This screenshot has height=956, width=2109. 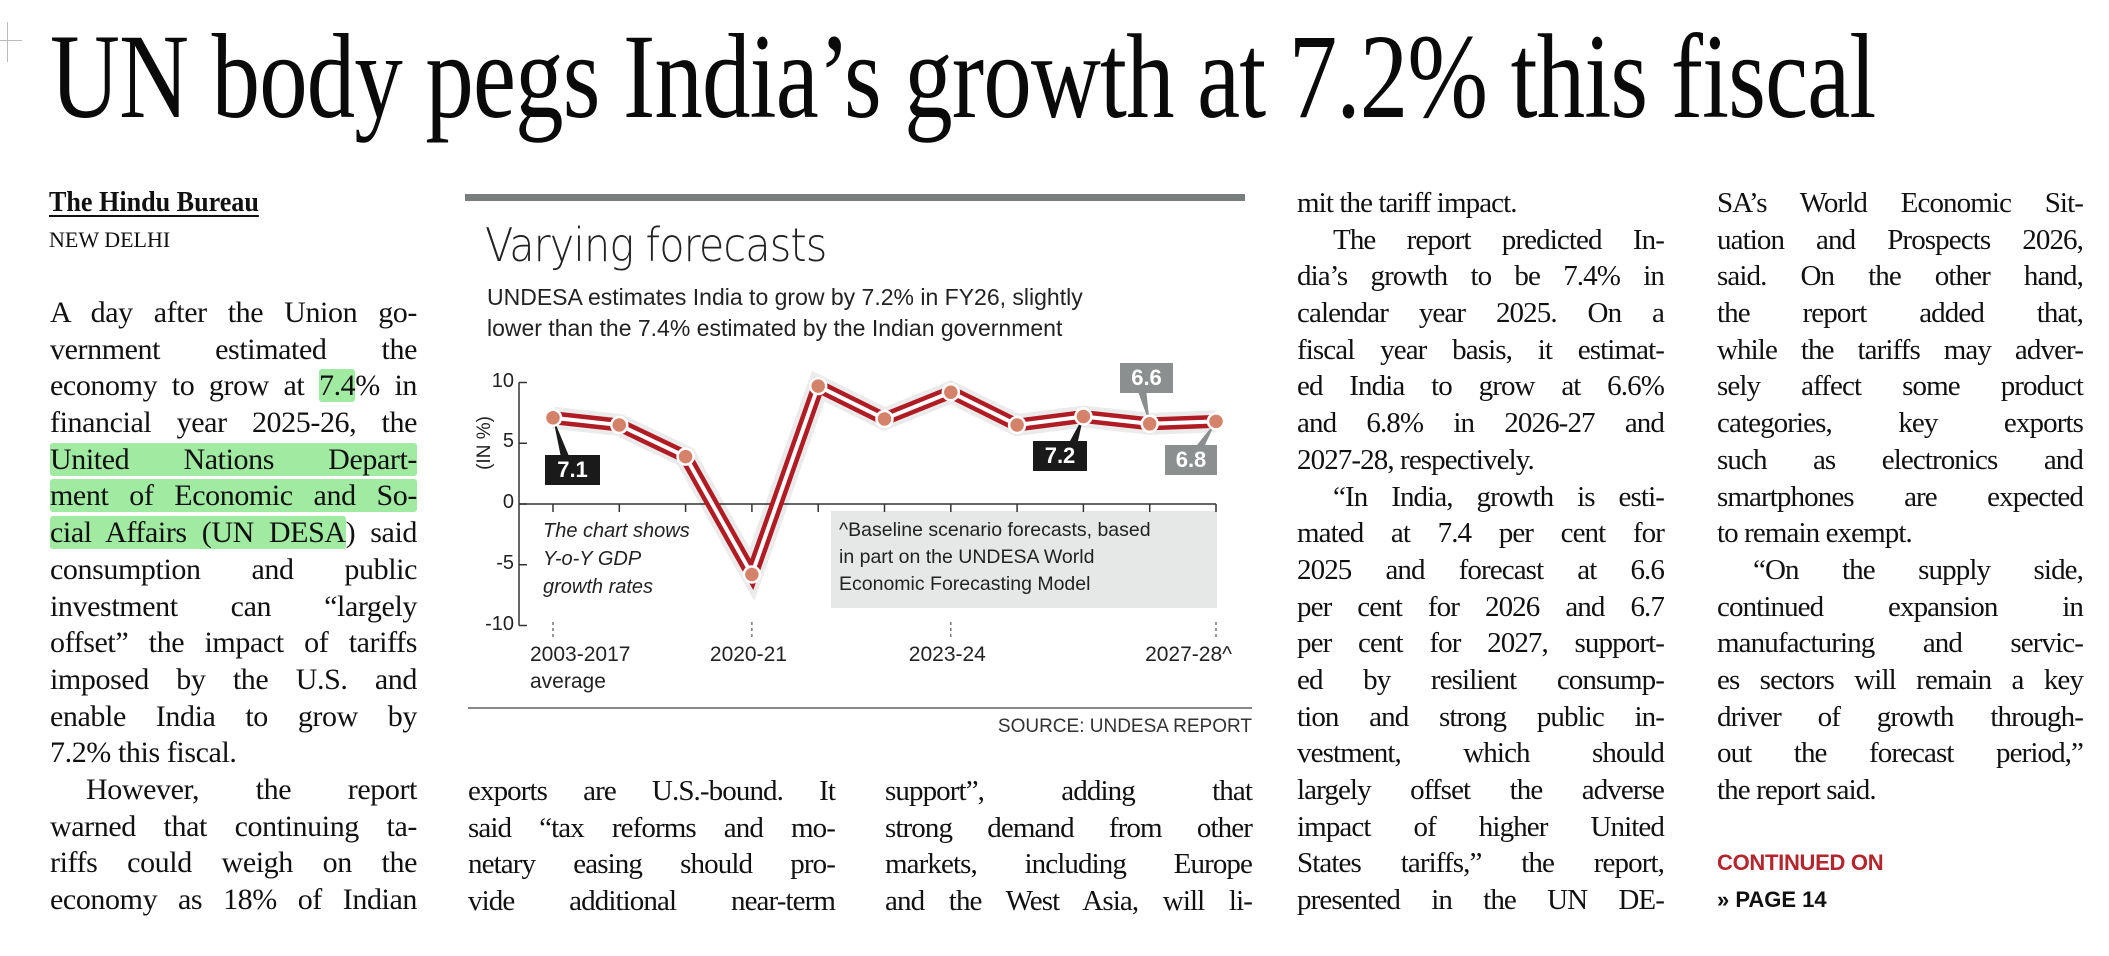 I want to click on text-line: “In India, growth is esti-, so click(x=1499, y=496).